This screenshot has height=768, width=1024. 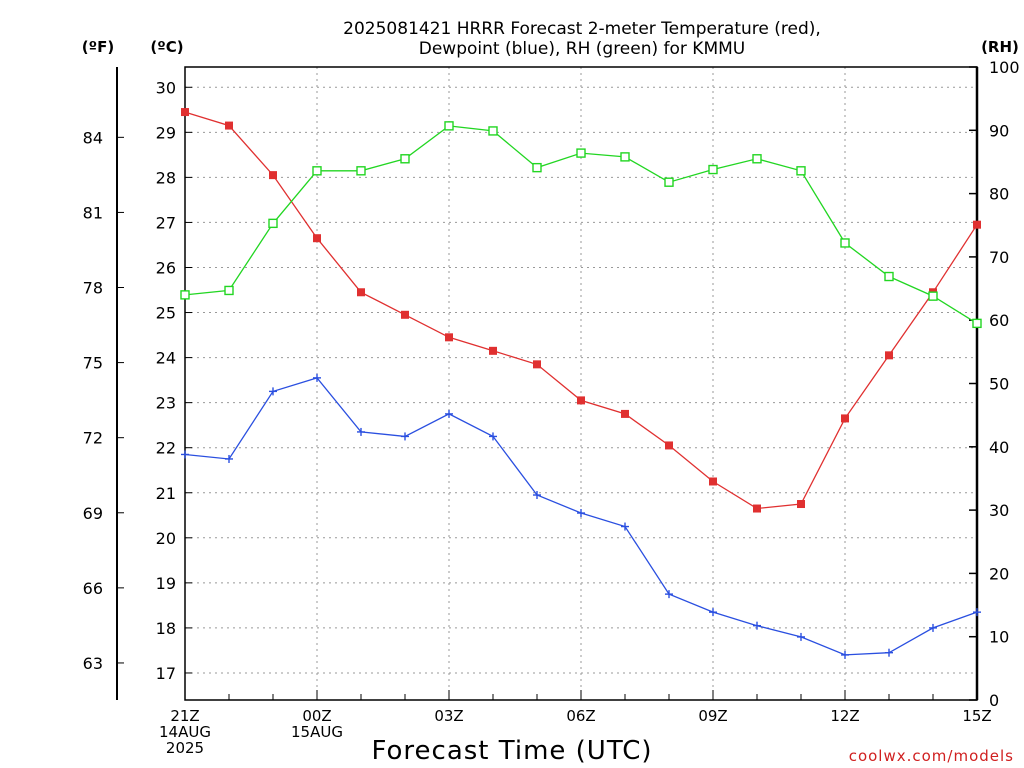 I want to click on x-tick-label: 00Z, so click(x=316, y=716).